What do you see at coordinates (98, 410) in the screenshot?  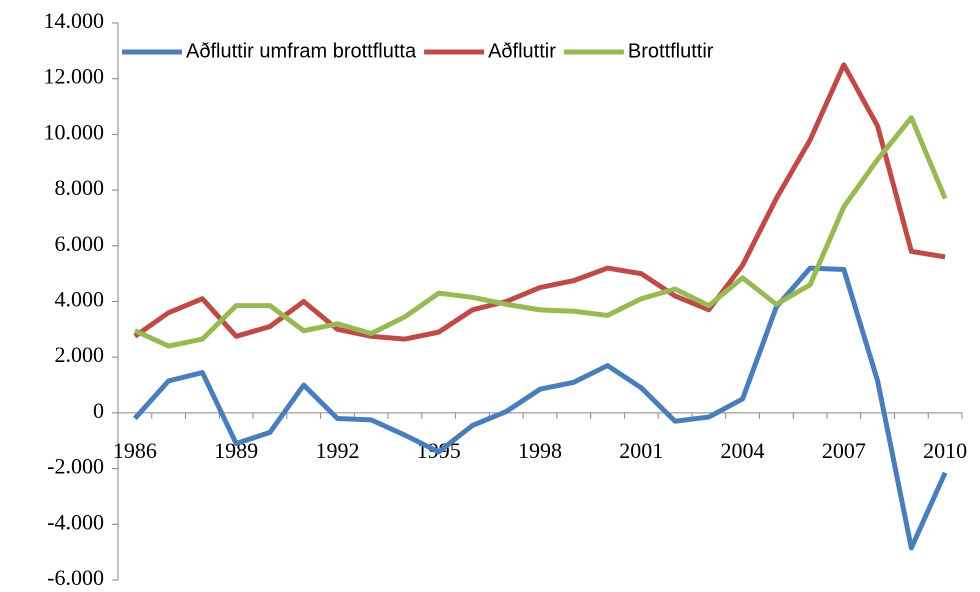 I see `y-tick-label: 0` at bounding box center [98, 410].